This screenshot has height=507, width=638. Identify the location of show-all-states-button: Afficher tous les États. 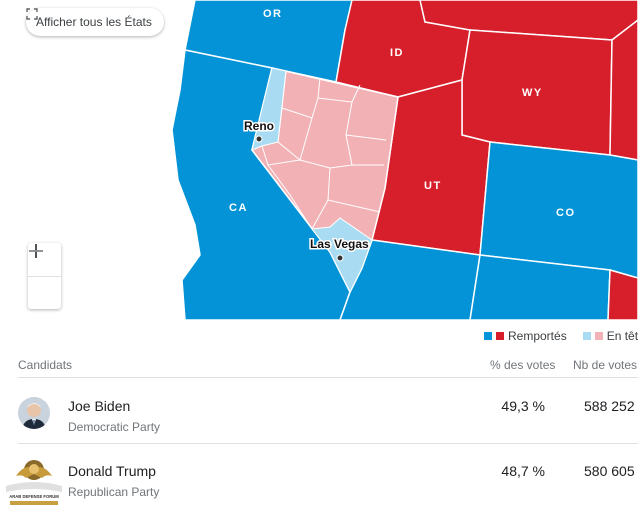
(95, 22).